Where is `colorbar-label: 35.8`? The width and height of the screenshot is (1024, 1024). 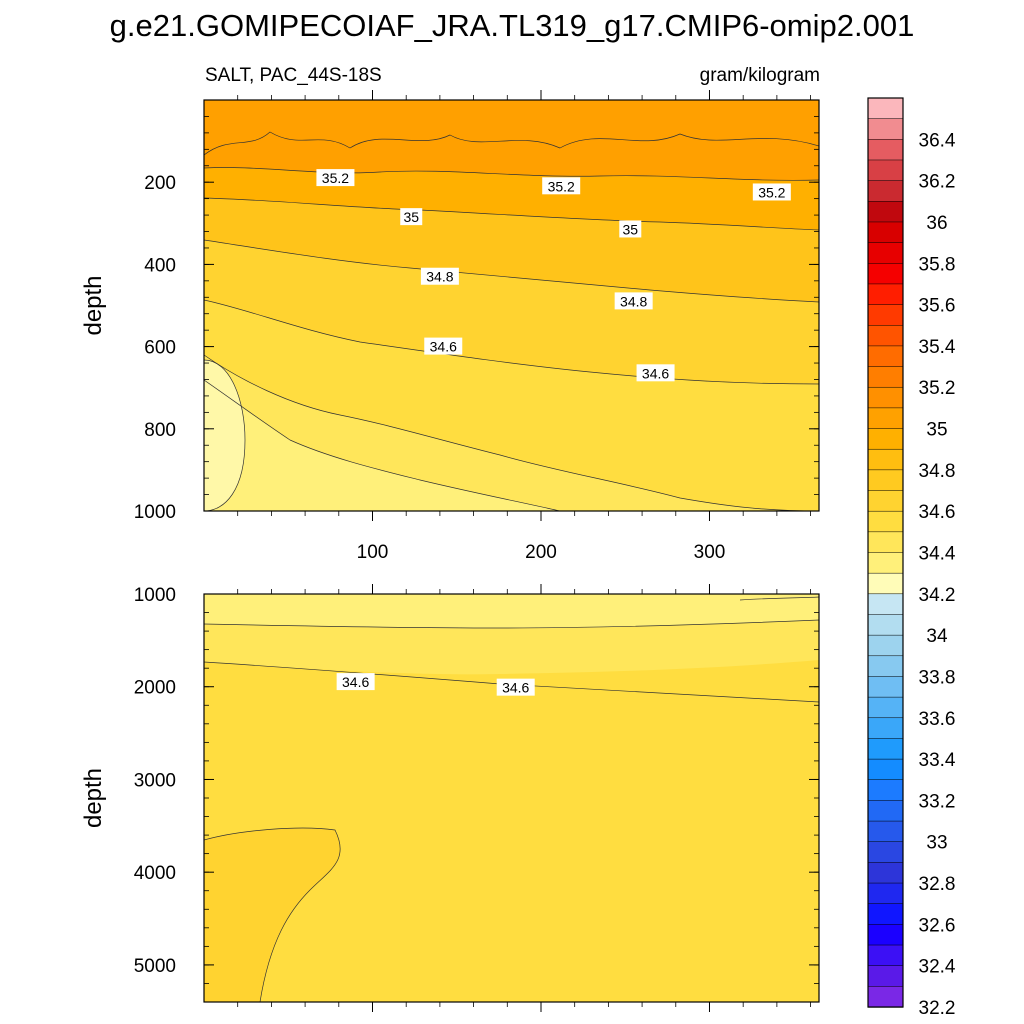 colorbar-label: 35.8 is located at coordinates (937, 264).